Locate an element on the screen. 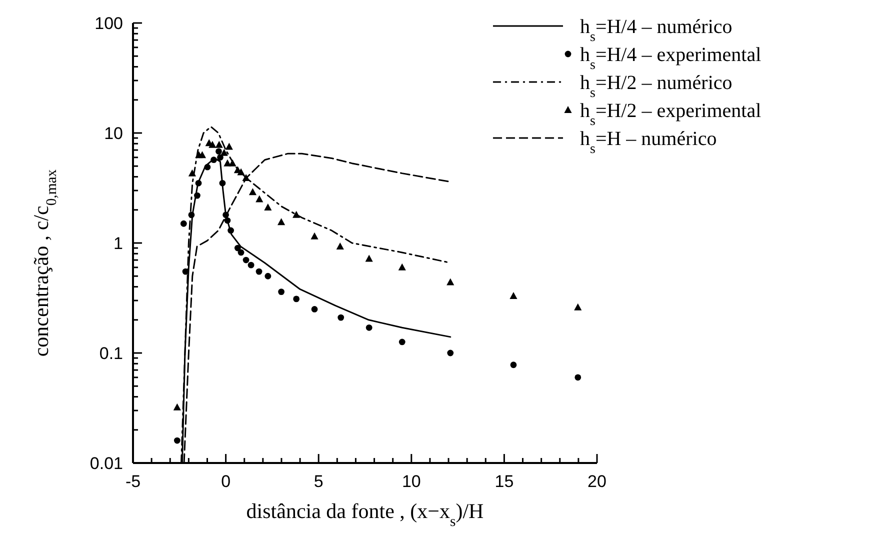  x-tick-label: 5 is located at coordinates (319, 481).